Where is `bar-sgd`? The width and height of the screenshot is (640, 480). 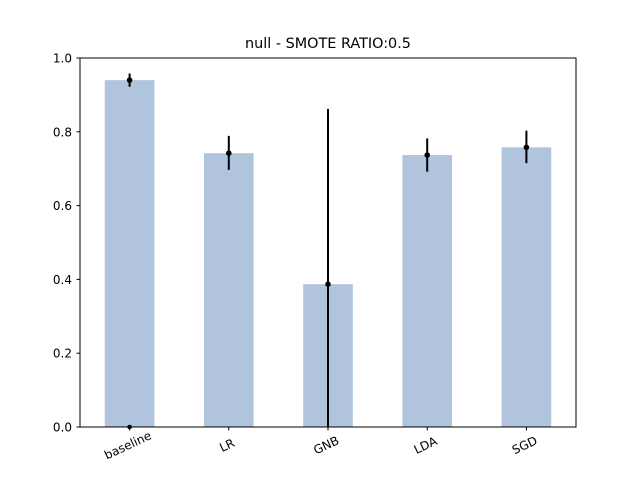 bar-sgd is located at coordinates (526, 287).